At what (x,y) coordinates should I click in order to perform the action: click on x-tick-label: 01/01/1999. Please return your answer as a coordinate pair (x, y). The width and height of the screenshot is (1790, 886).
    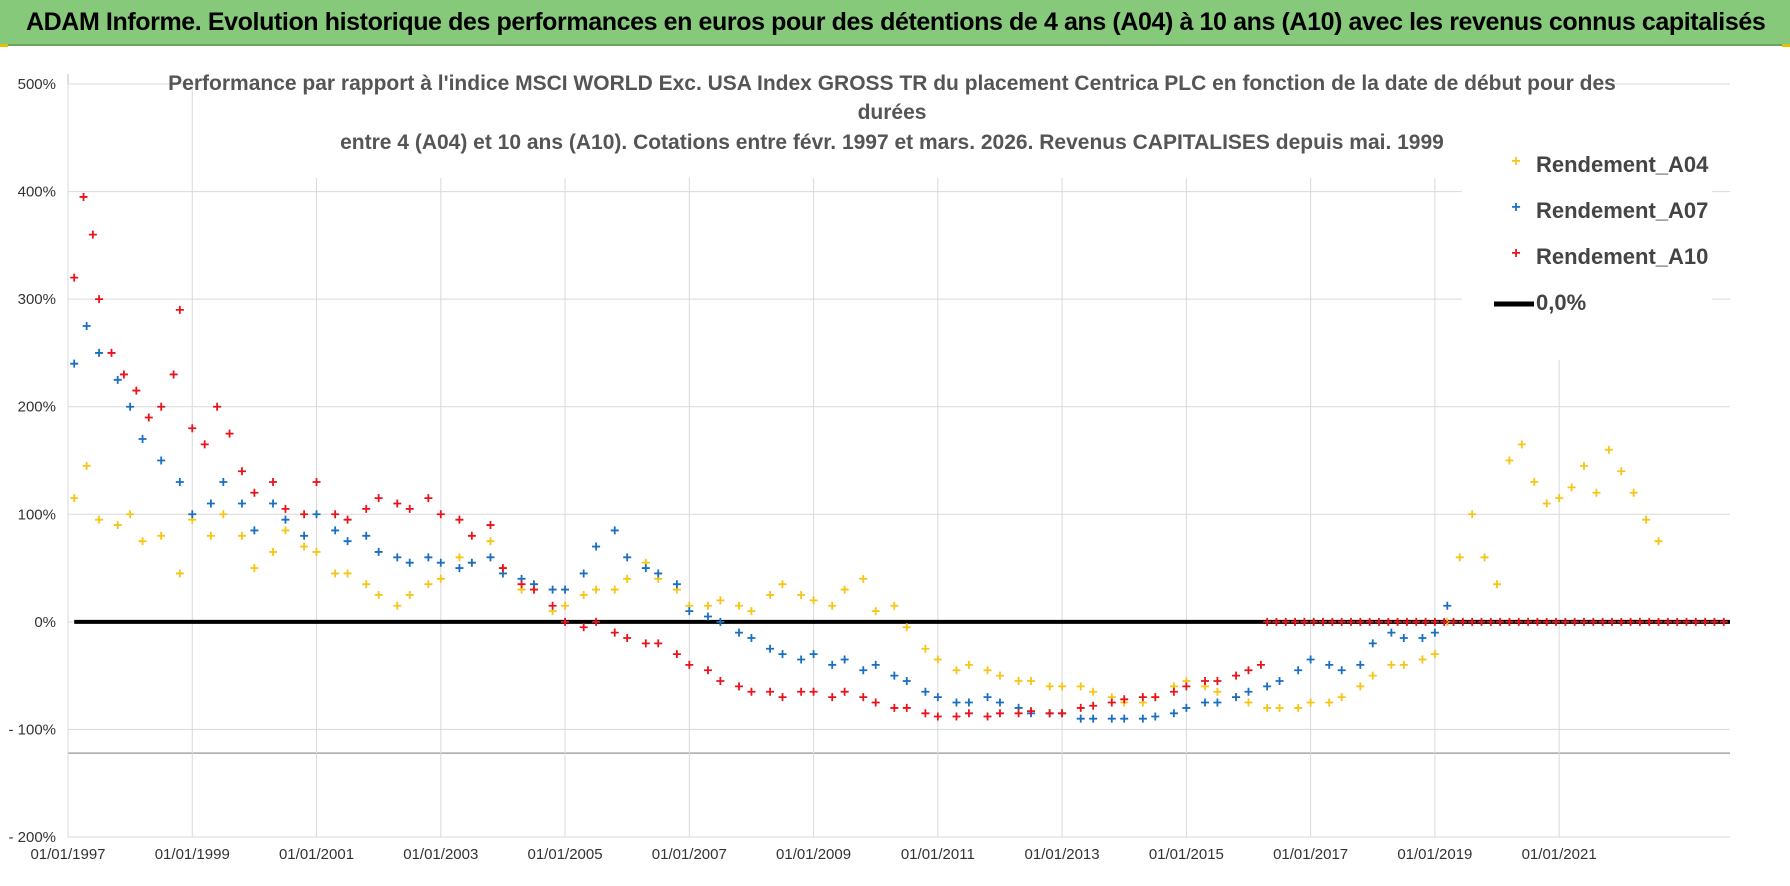
    Looking at the image, I should click on (192, 854).